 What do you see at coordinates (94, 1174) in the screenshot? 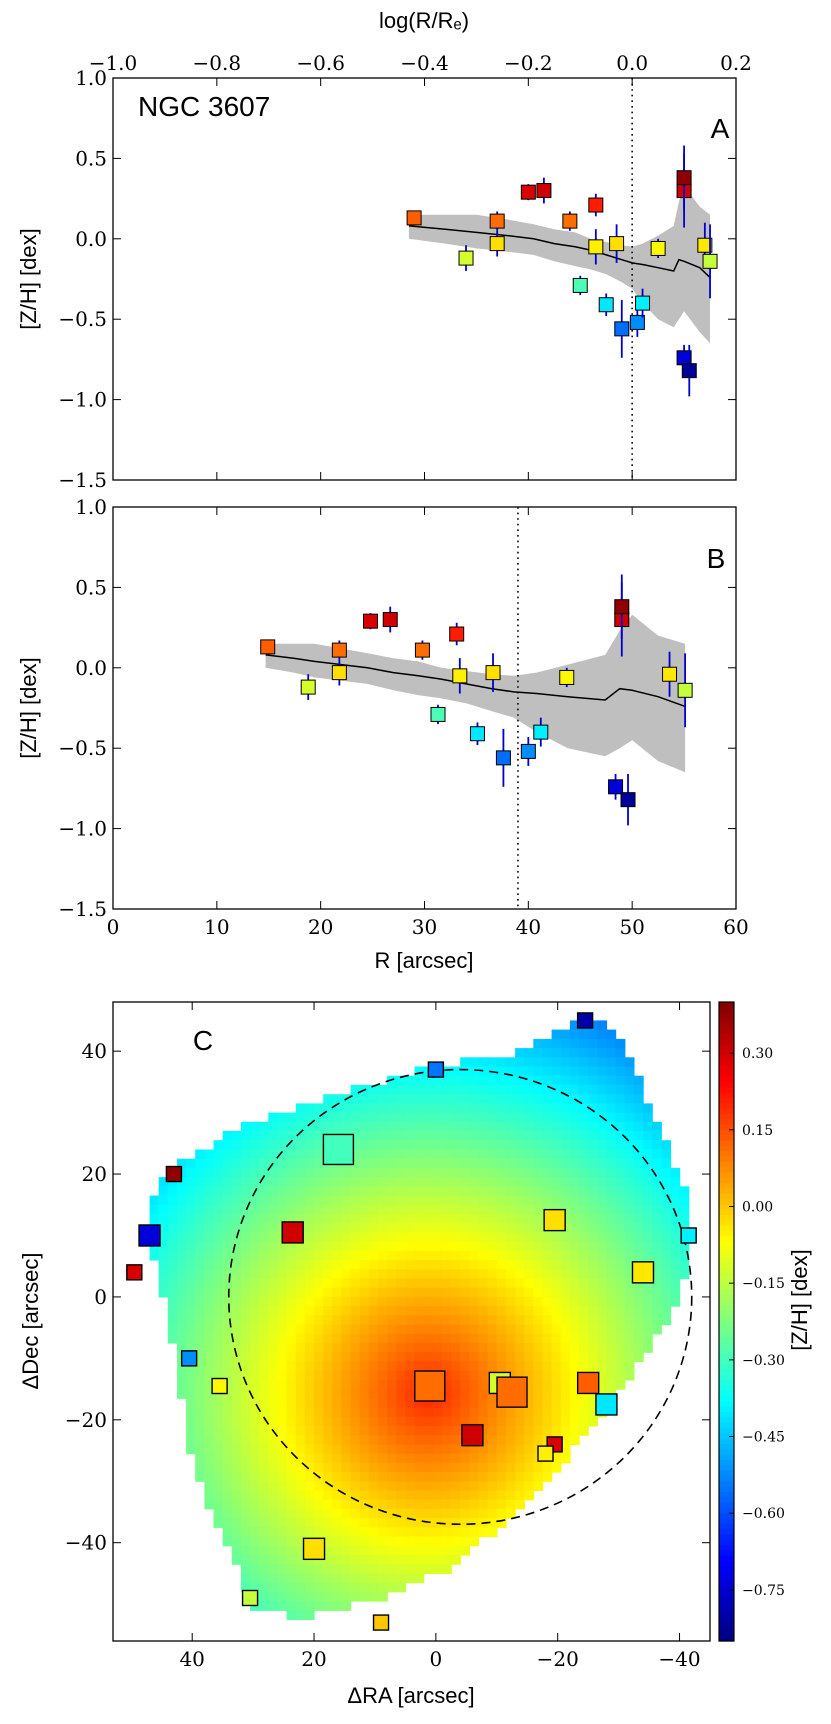
I see `y-tick-label: 20` at bounding box center [94, 1174].